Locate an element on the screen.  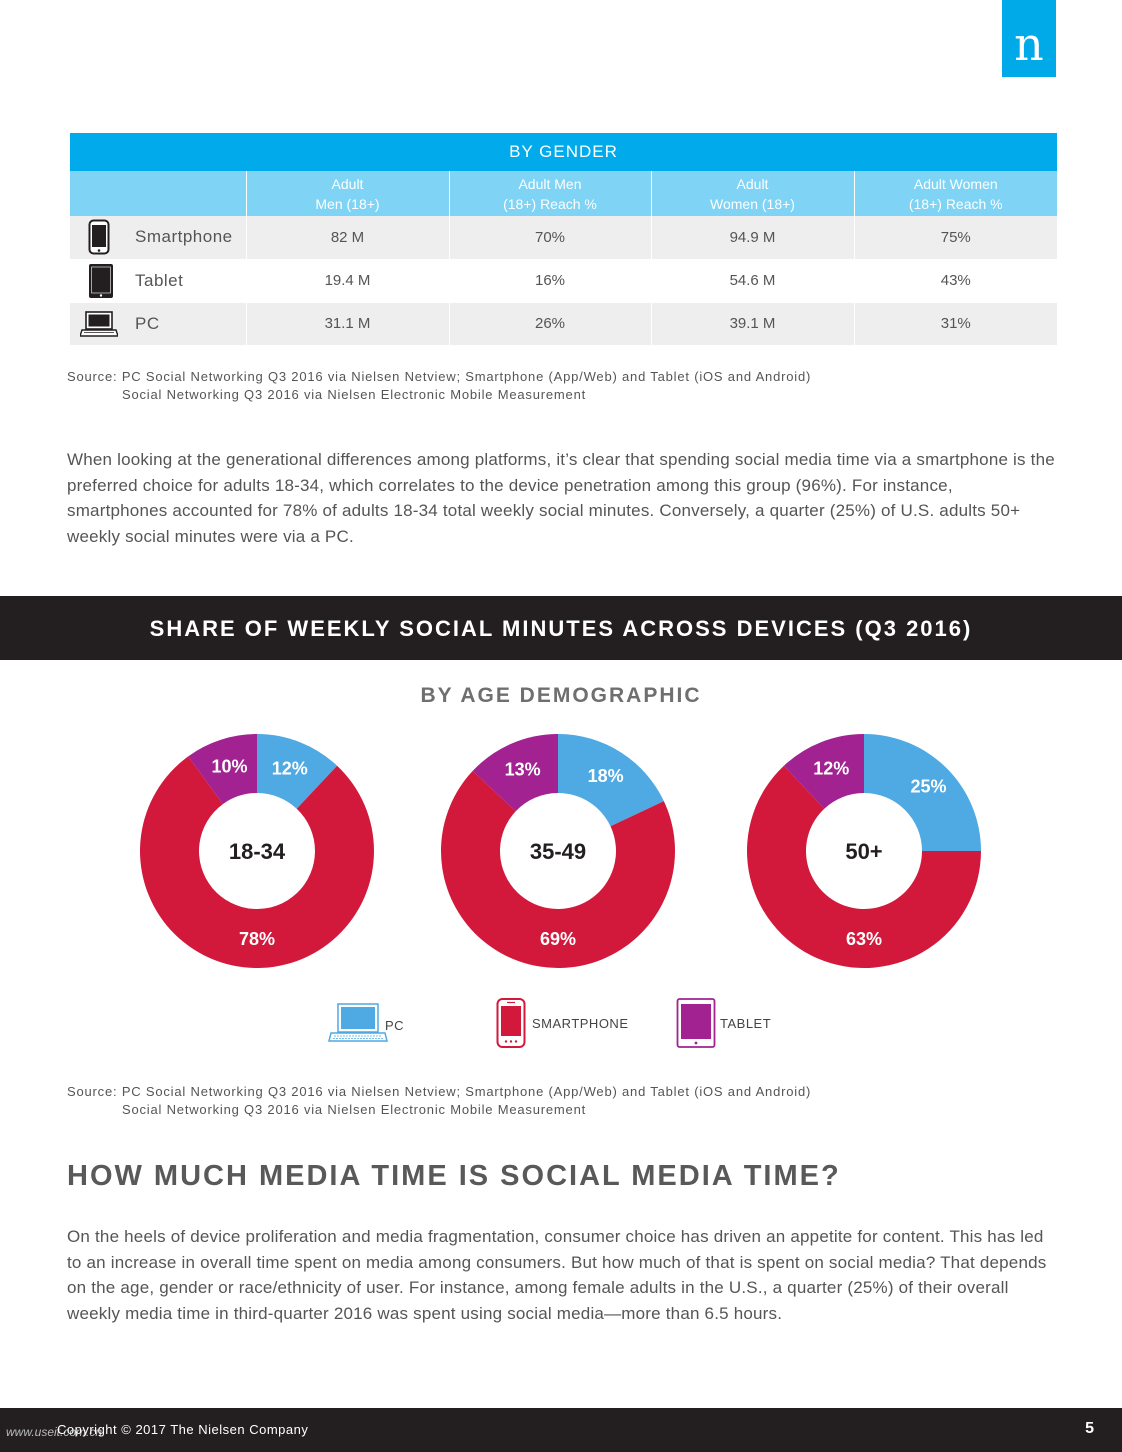
device-label: PC is located at coordinates (147, 323).